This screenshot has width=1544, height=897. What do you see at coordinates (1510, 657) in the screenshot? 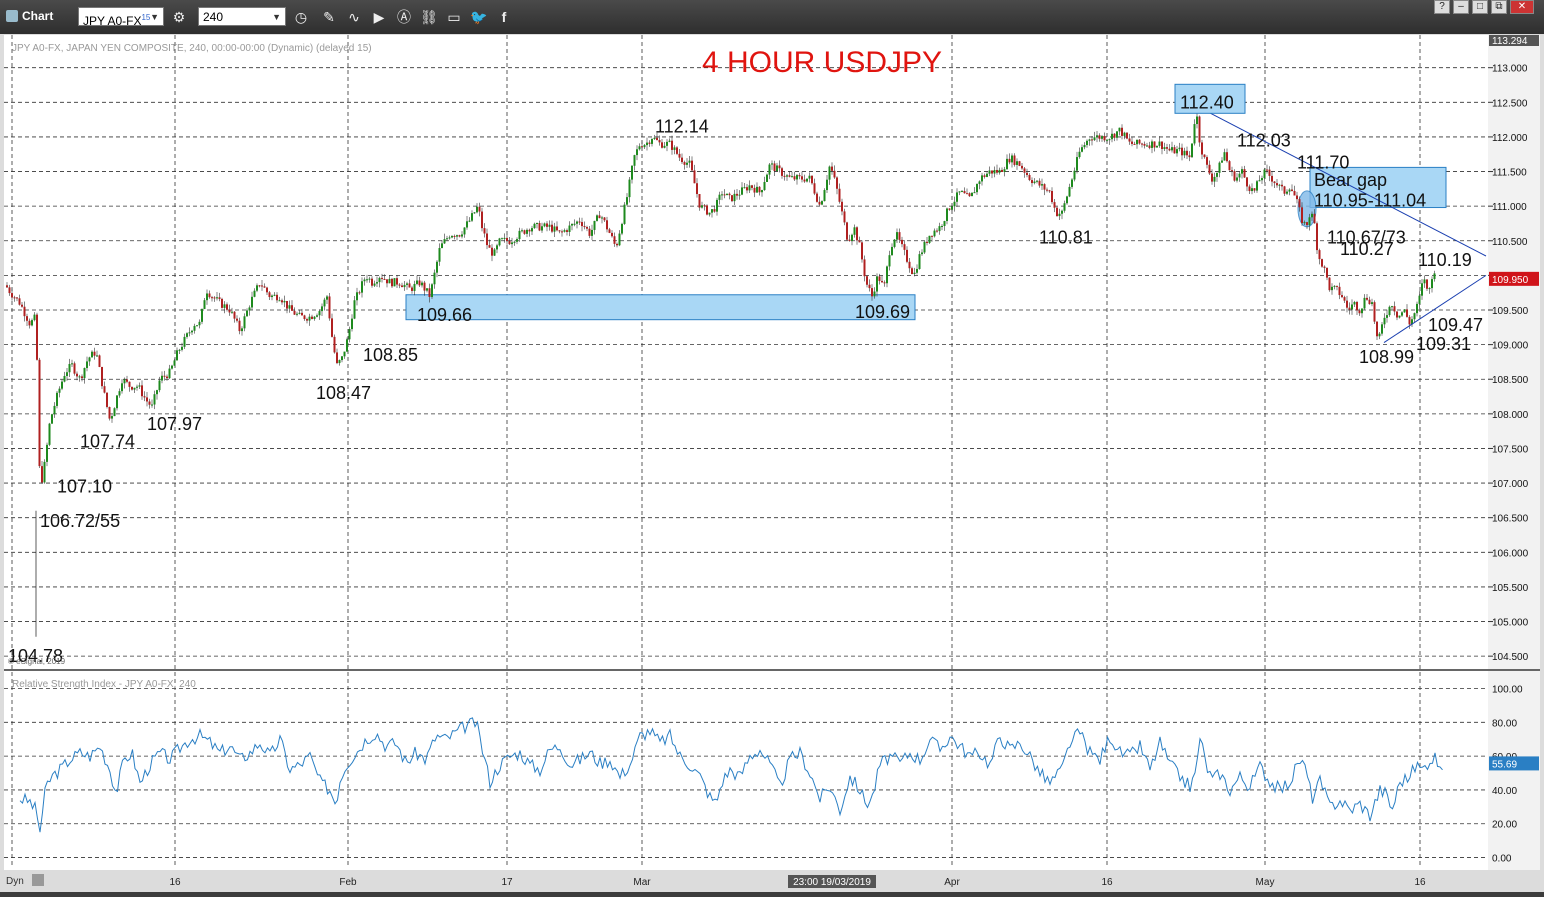
I see `price-tick-label: 104.500` at bounding box center [1510, 657].